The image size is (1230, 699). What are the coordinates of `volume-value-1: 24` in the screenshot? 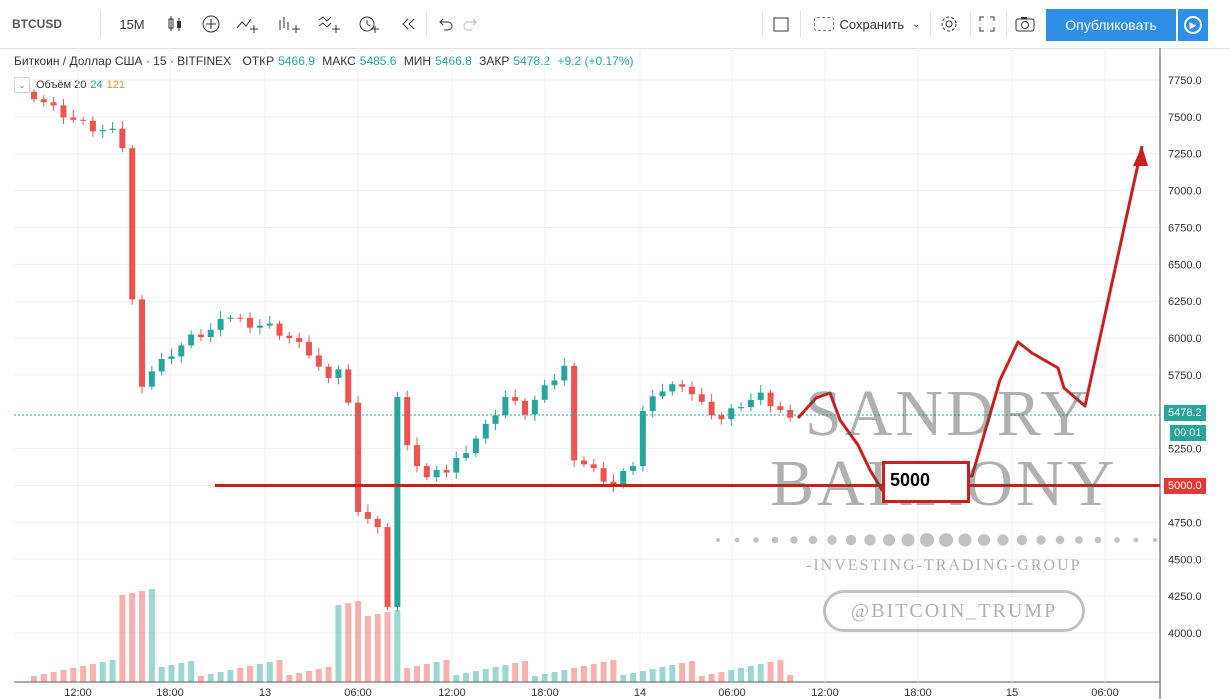 It's located at (96, 85).